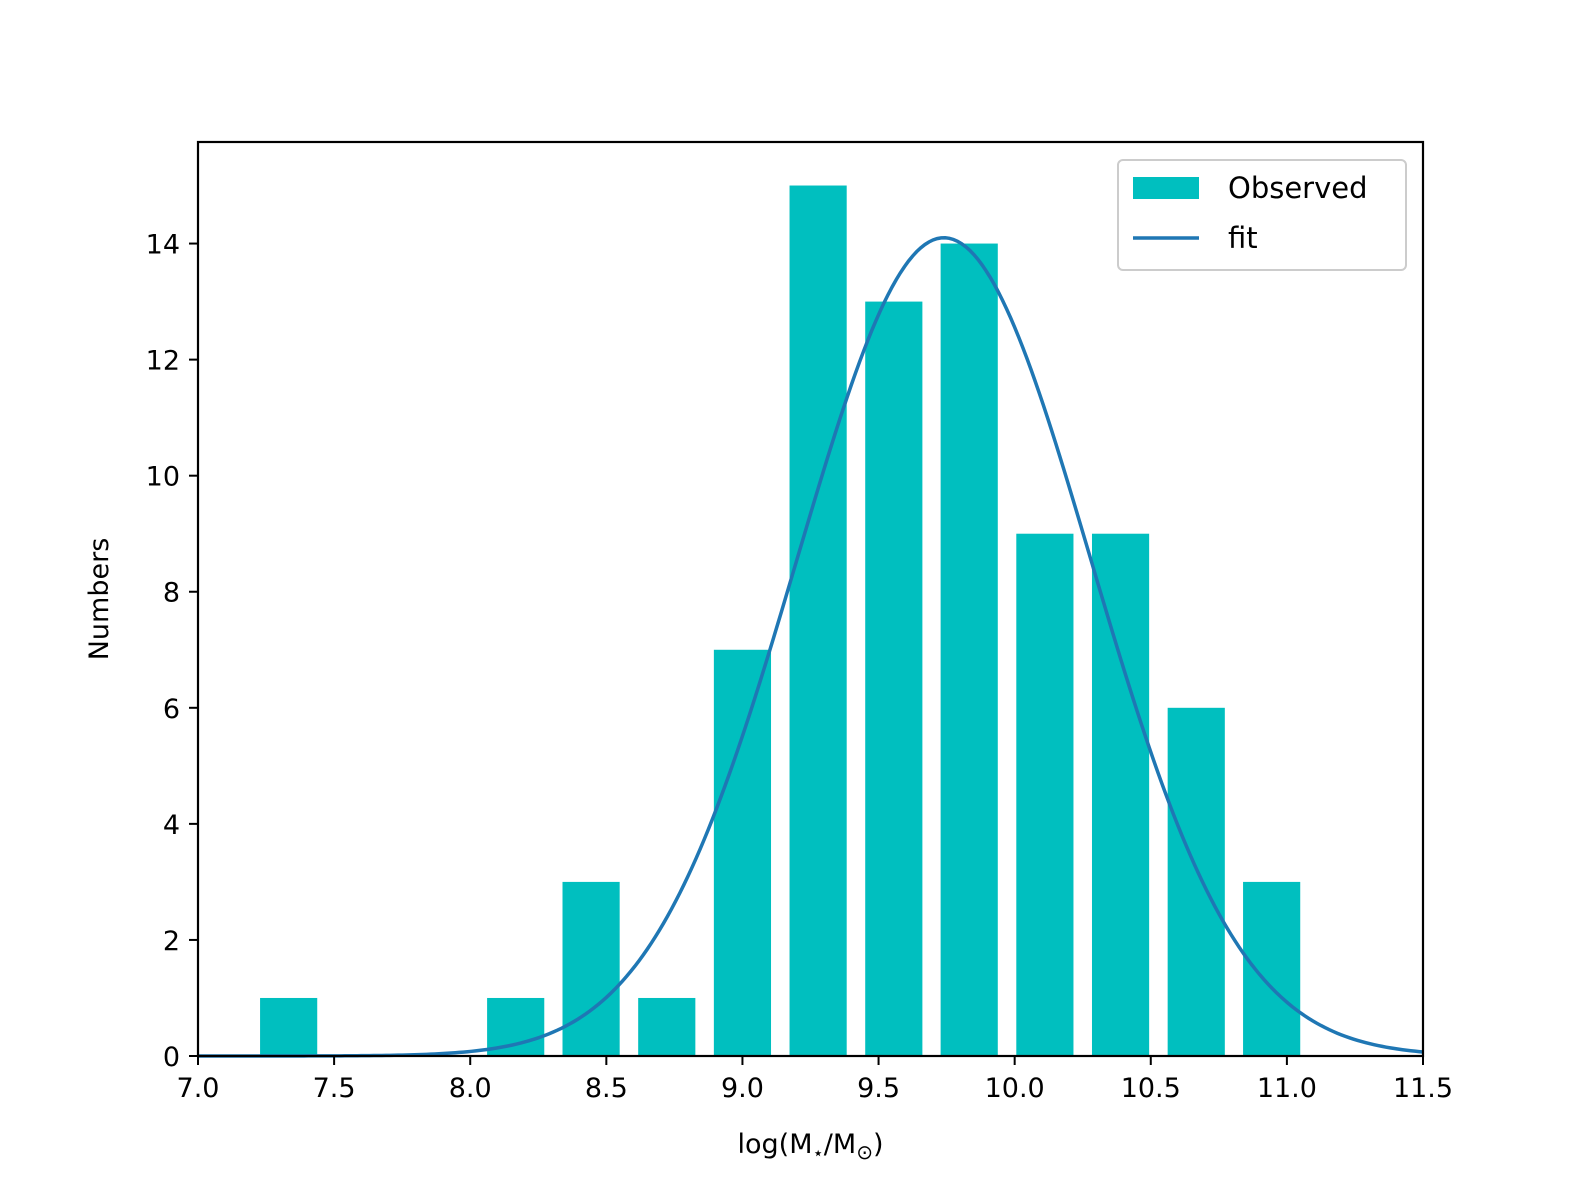  I want to click on x-tick-label: 11.5, so click(1423, 1088).